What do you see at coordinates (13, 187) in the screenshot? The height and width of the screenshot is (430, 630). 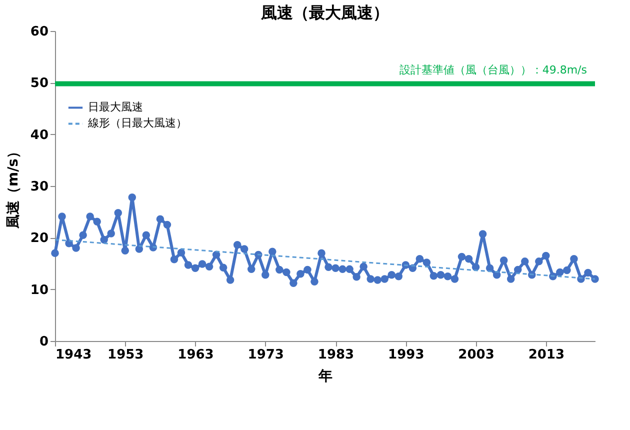 I see `y-axis-title: 風速（m/s）` at bounding box center [13, 187].